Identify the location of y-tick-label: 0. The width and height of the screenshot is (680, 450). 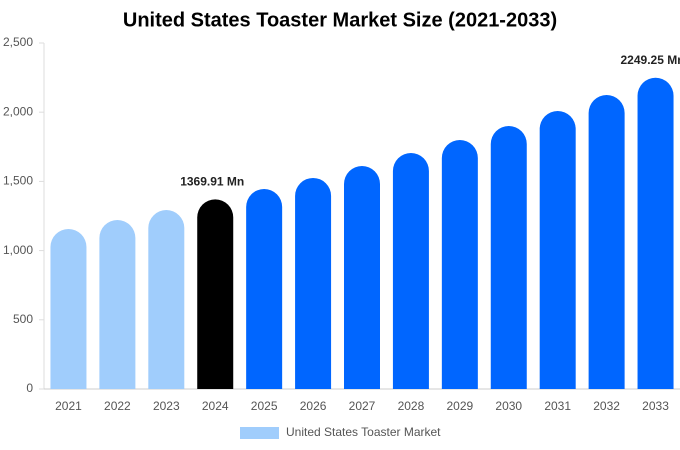
(29, 388).